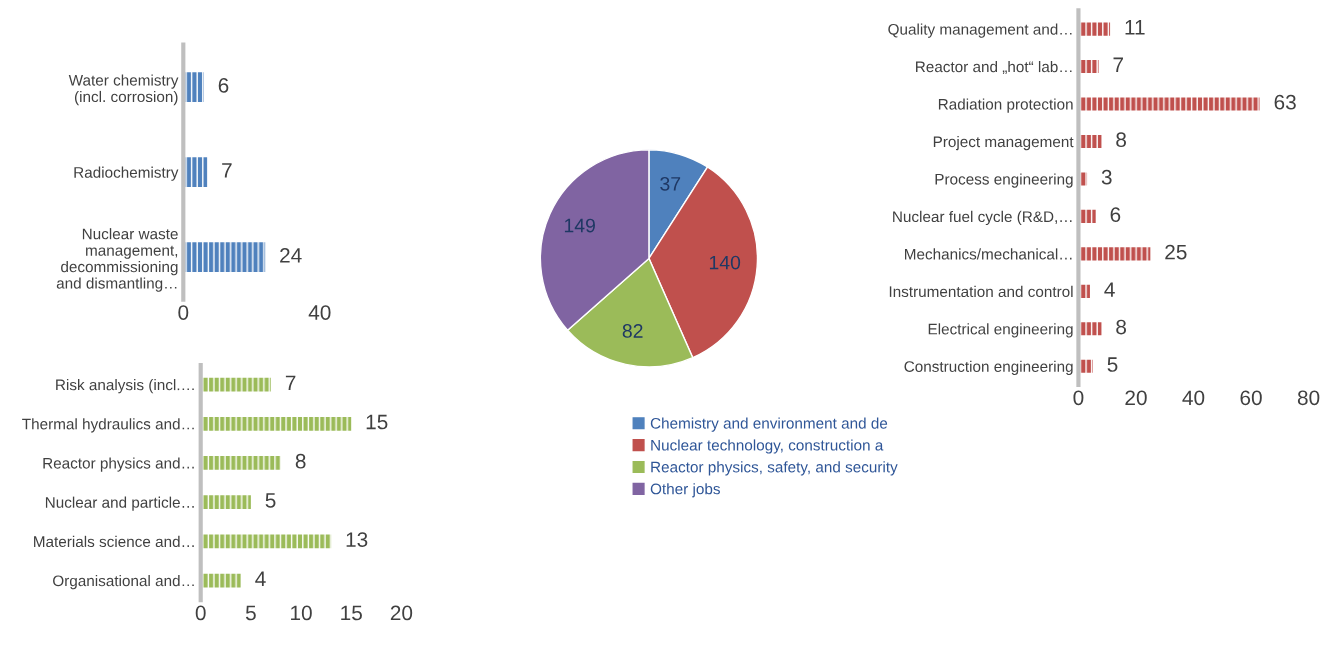  Describe the element at coordinates (1003, 143) in the screenshot. I see `y-tick-label: Project management` at that location.